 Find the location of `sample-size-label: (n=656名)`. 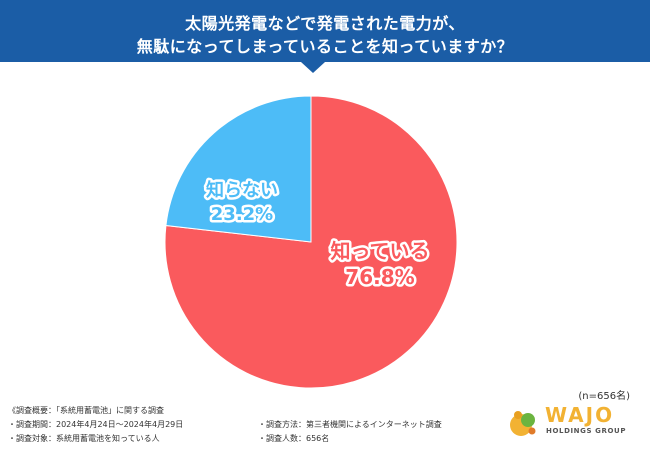

sample-size-label: (n=656名) is located at coordinates (604, 396).